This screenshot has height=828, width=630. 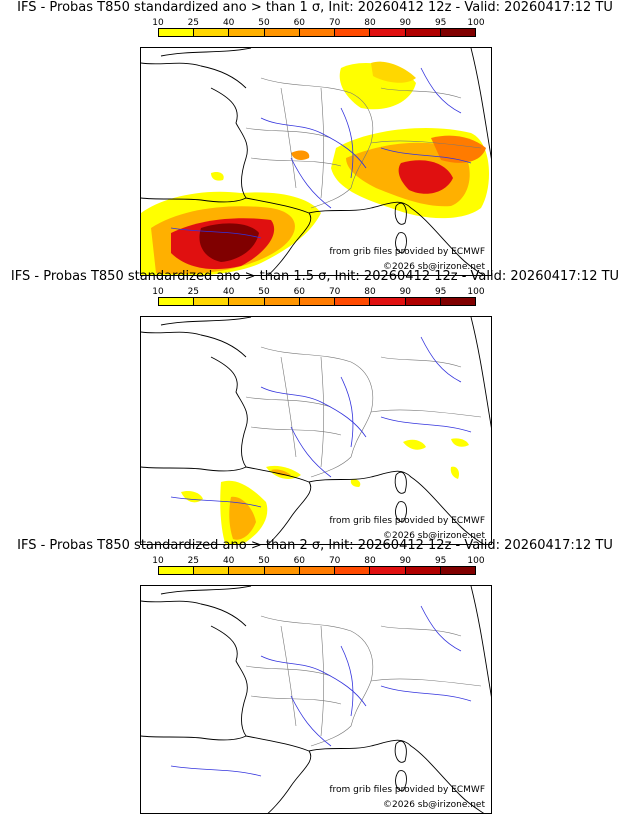 What do you see at coordinates (325, 491) in the screenshot?
I see `probability-shading` at bounding box center [325, 491].